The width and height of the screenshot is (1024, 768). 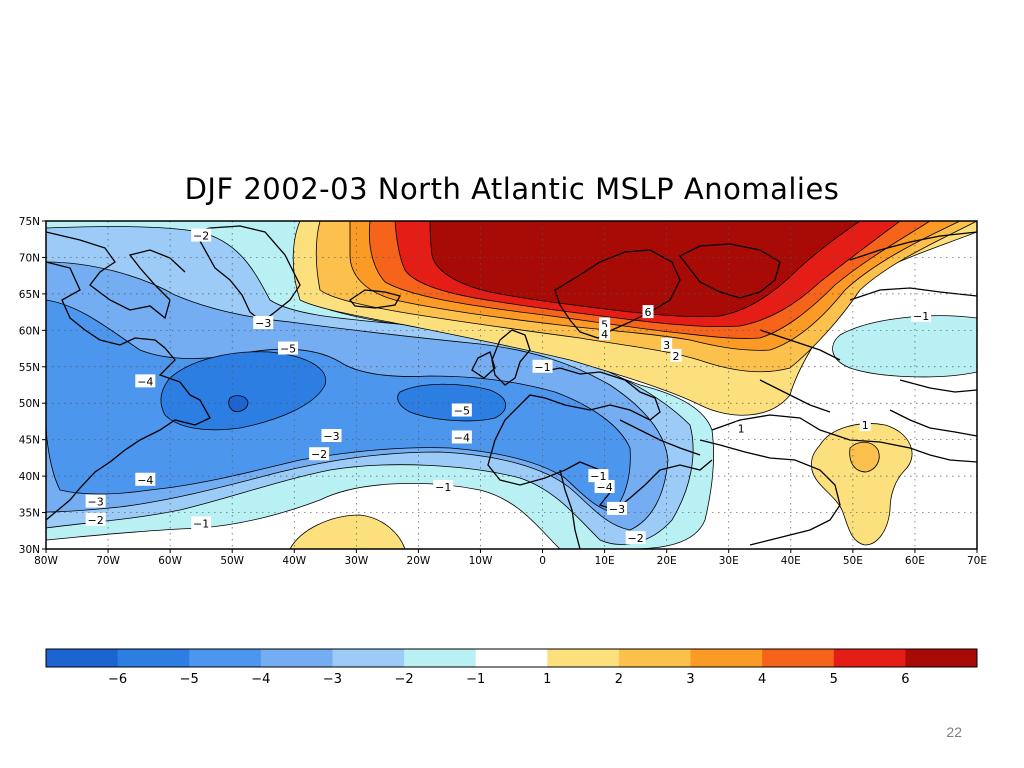 I want to click on legend-tick-label: 1, so click(x=547, y=679).